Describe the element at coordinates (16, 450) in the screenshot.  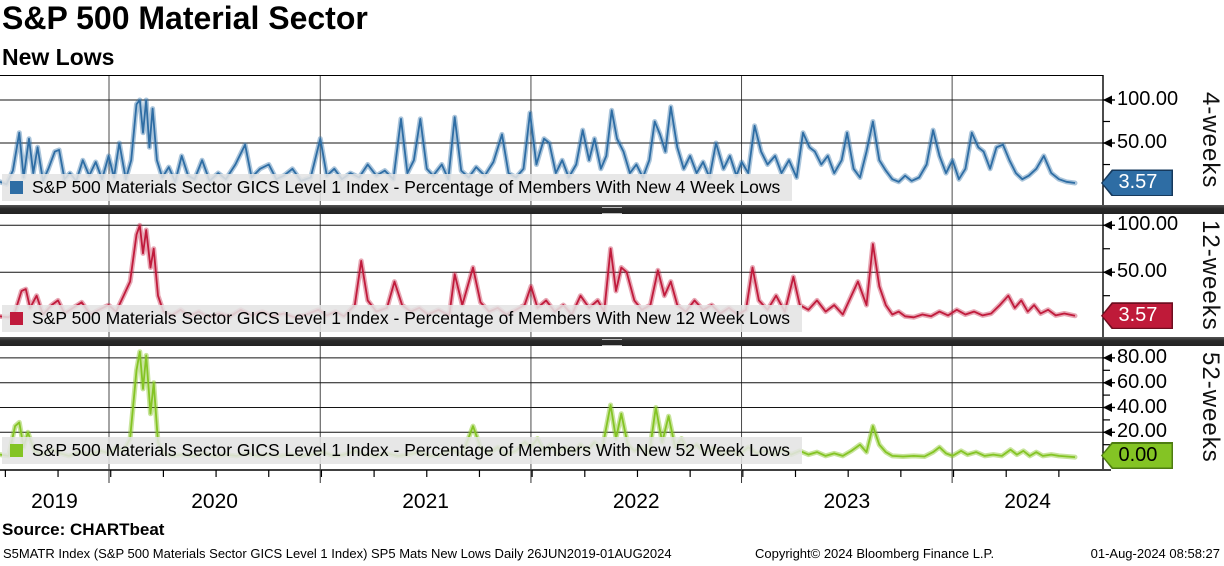
I see `legend-swatch-52-weeks` at that location.